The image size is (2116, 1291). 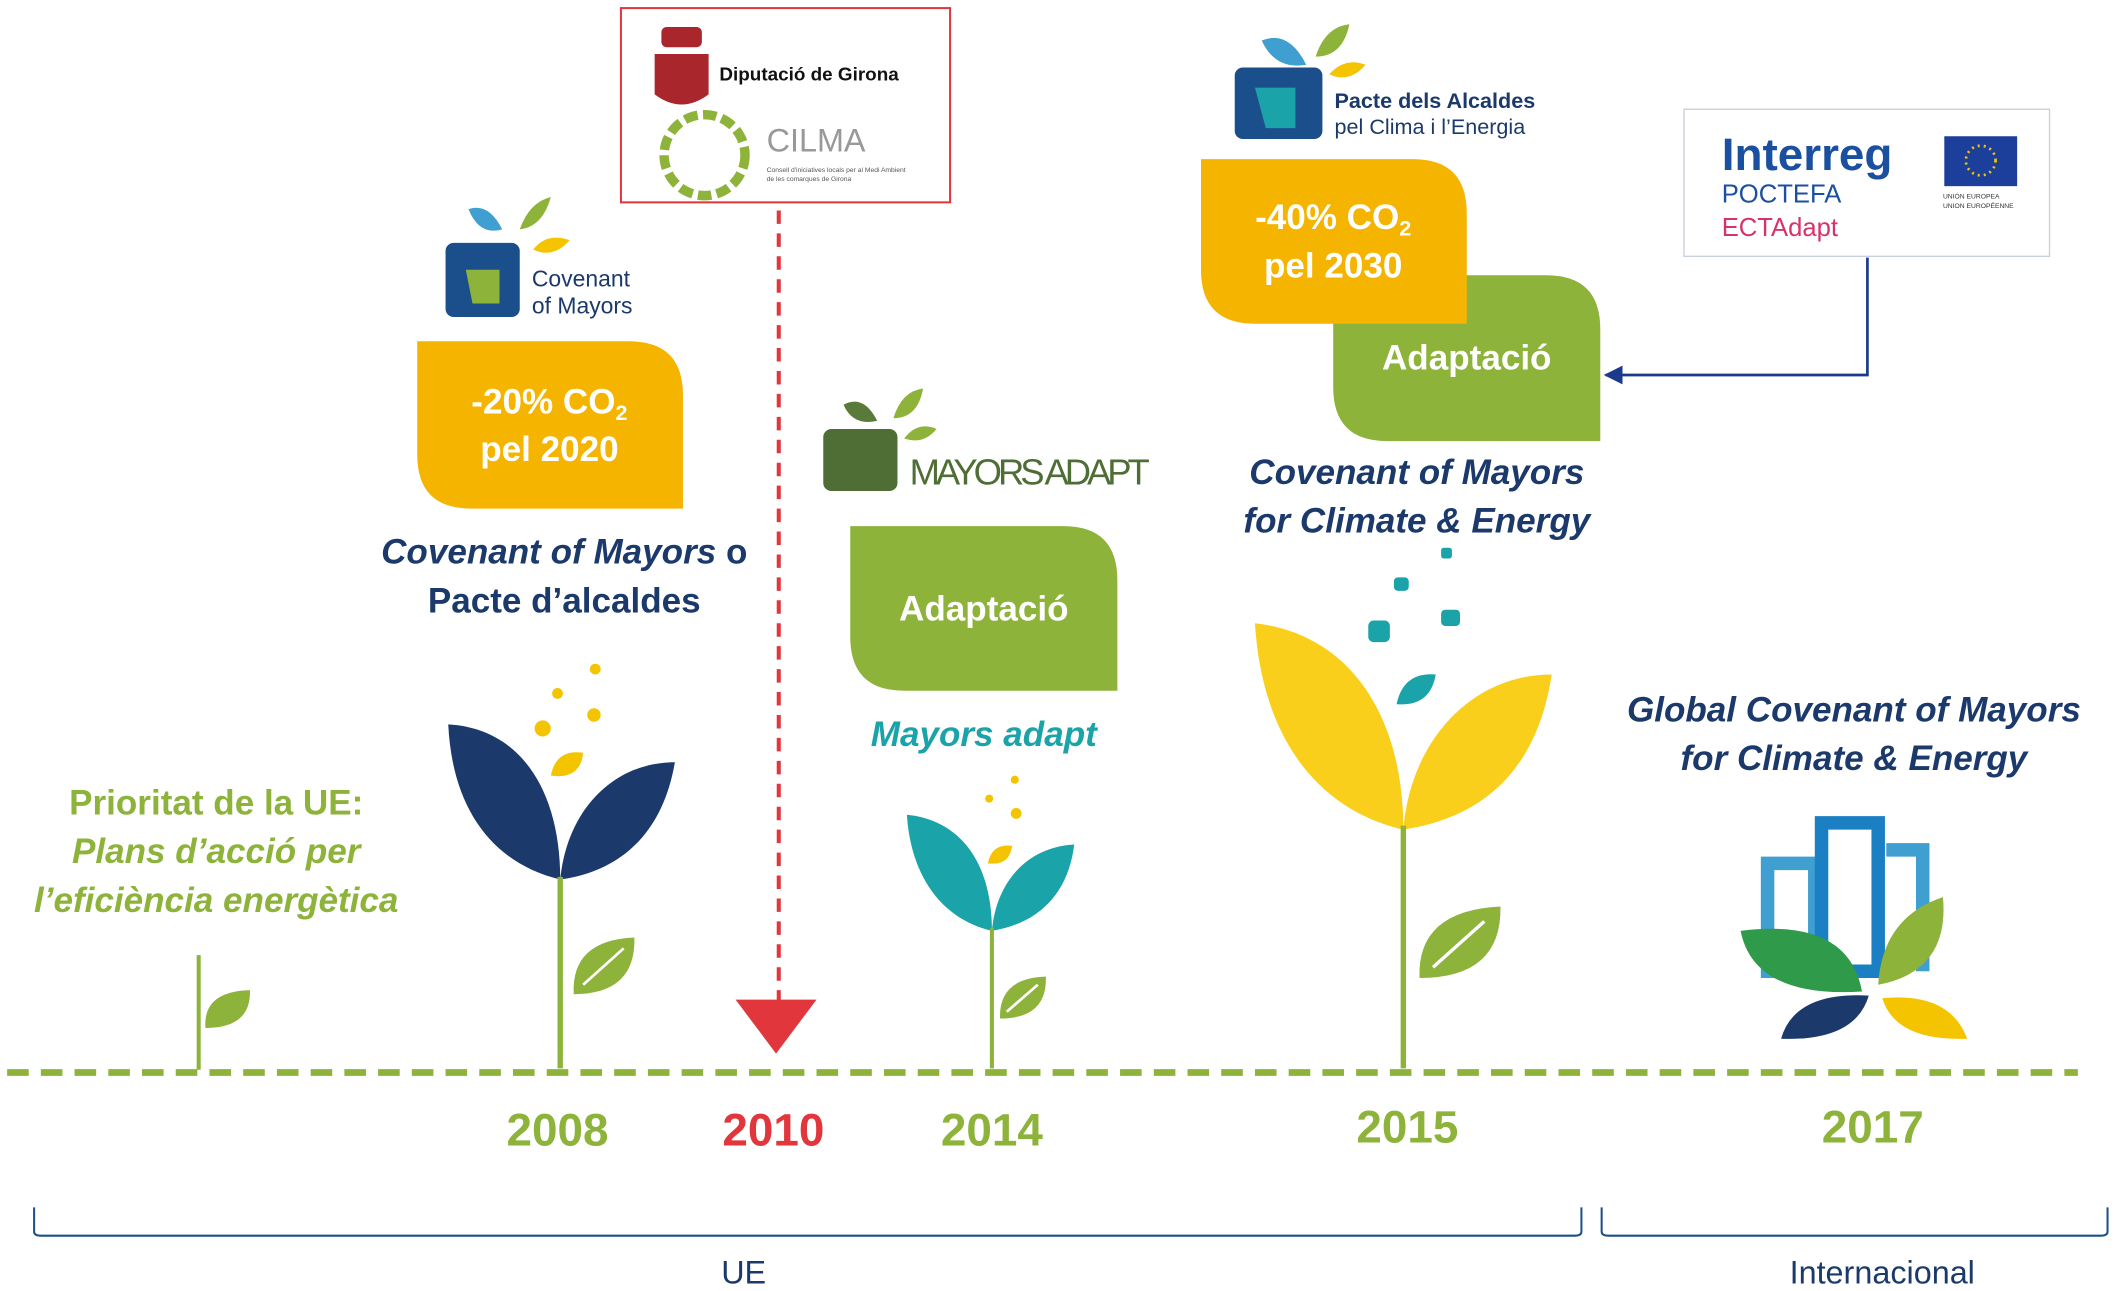 I want to click on logo-global, so click(x=1854, y=927).